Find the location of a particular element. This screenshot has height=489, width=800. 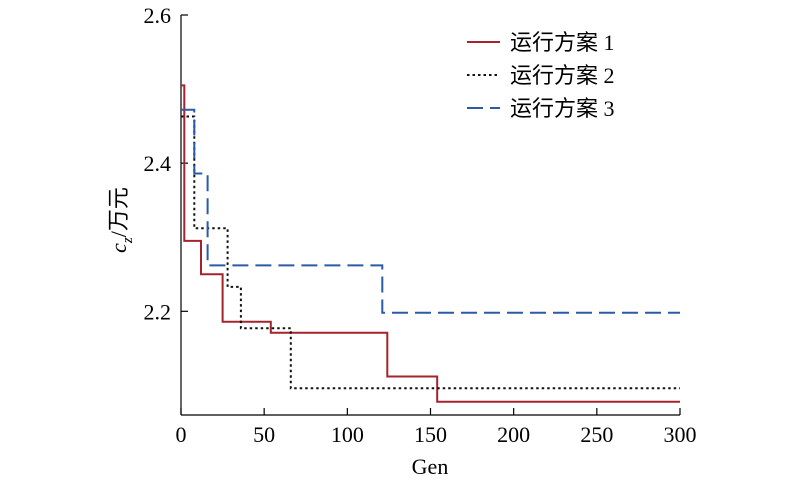

y-axis-title: cz/万元 is located at coordinates (121, 220).